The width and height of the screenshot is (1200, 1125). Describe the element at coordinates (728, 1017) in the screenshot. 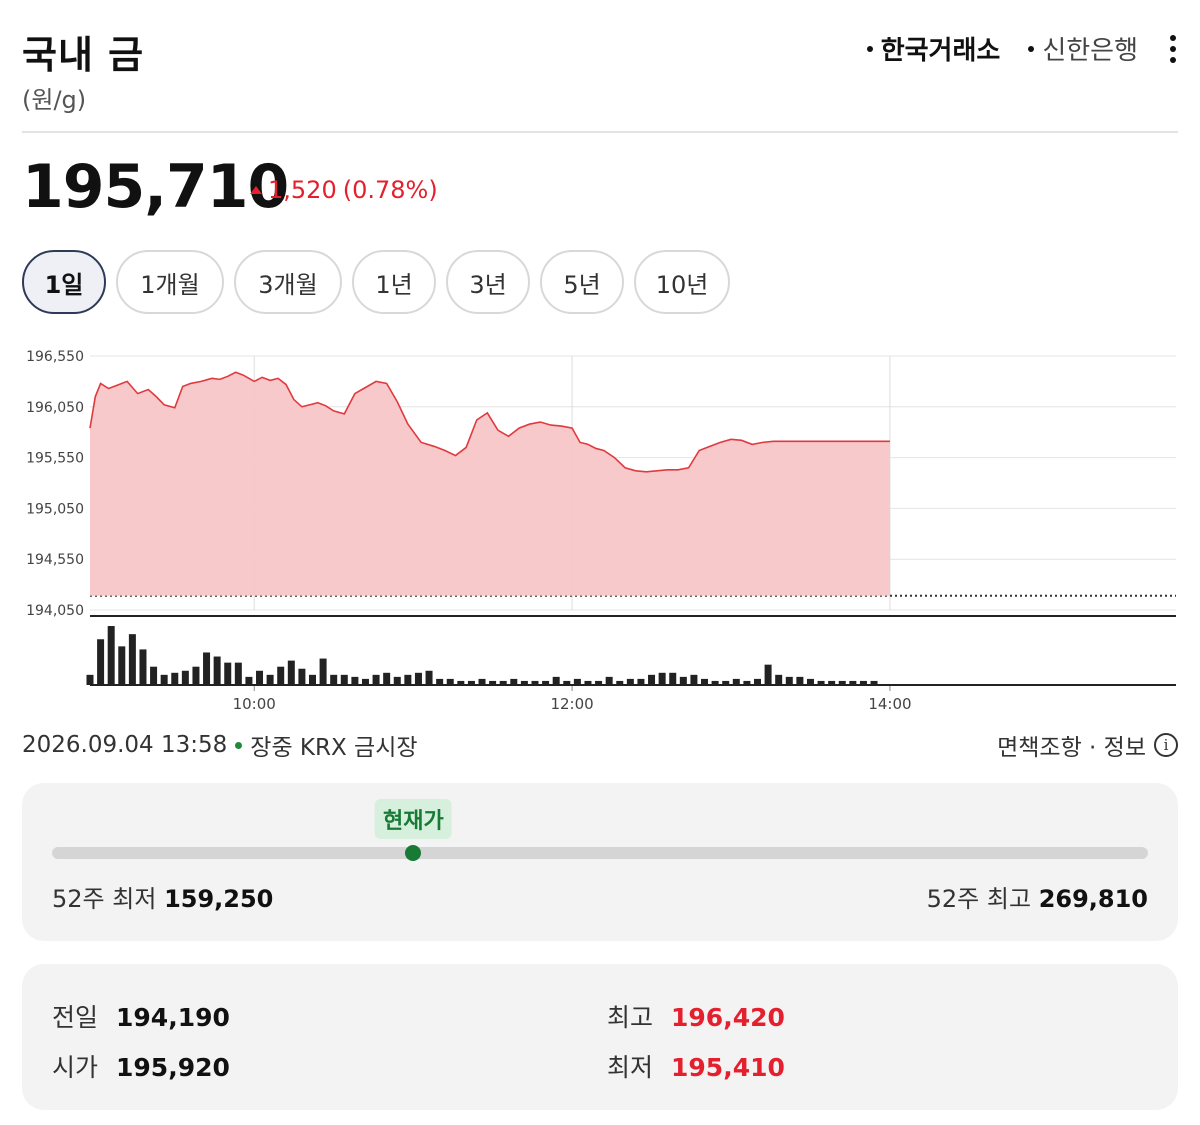

I see `stat-value: 196,420` at that location.